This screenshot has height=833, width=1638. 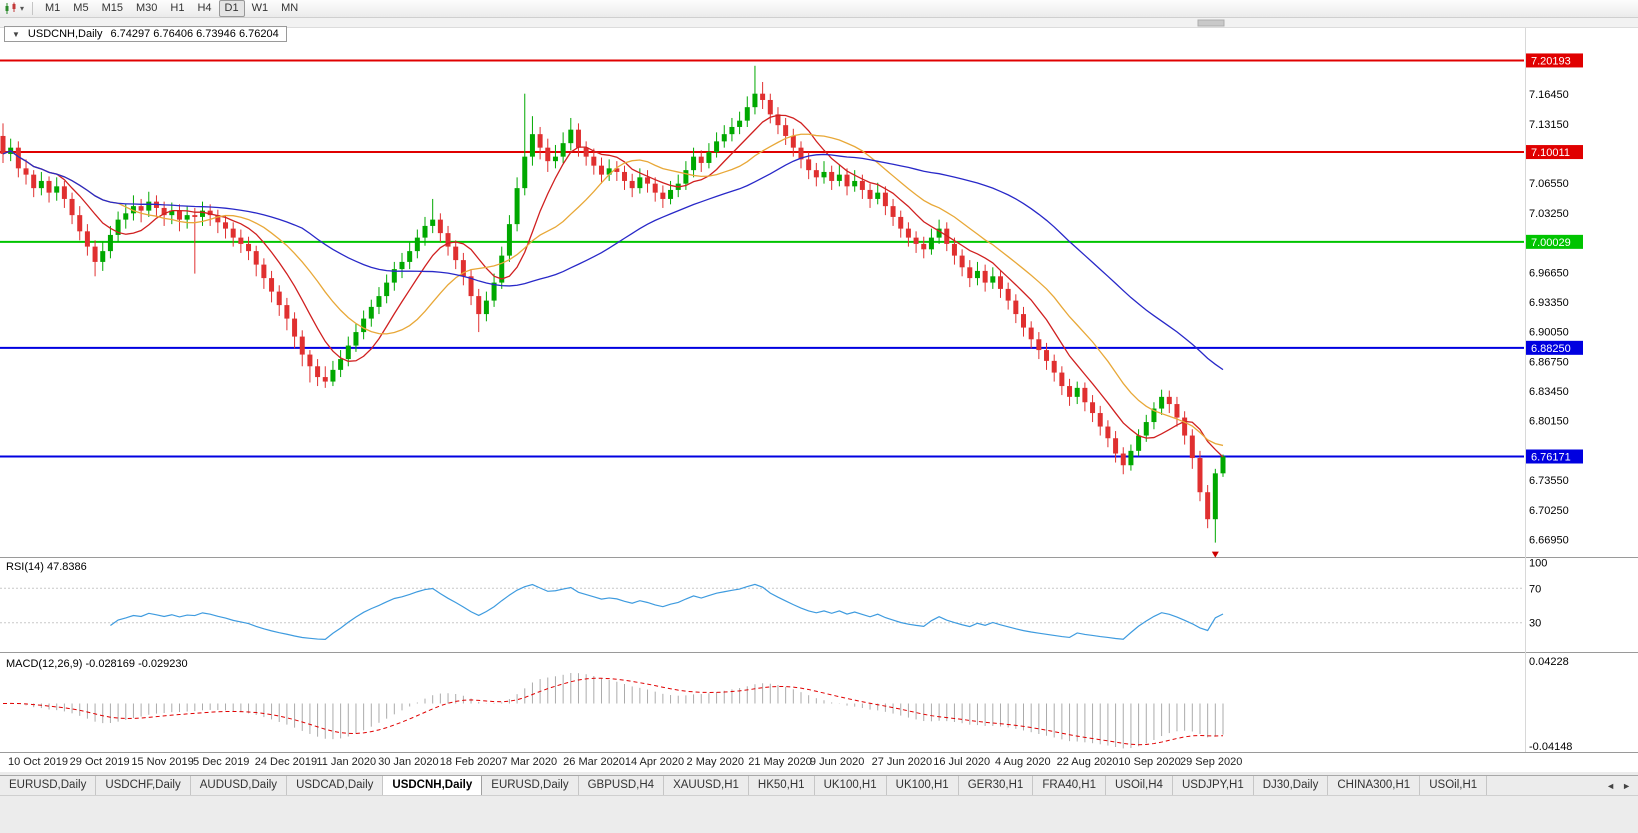 I want to click on tab-scroll-controls: ◄ ►, so click(x=1618, y=785).